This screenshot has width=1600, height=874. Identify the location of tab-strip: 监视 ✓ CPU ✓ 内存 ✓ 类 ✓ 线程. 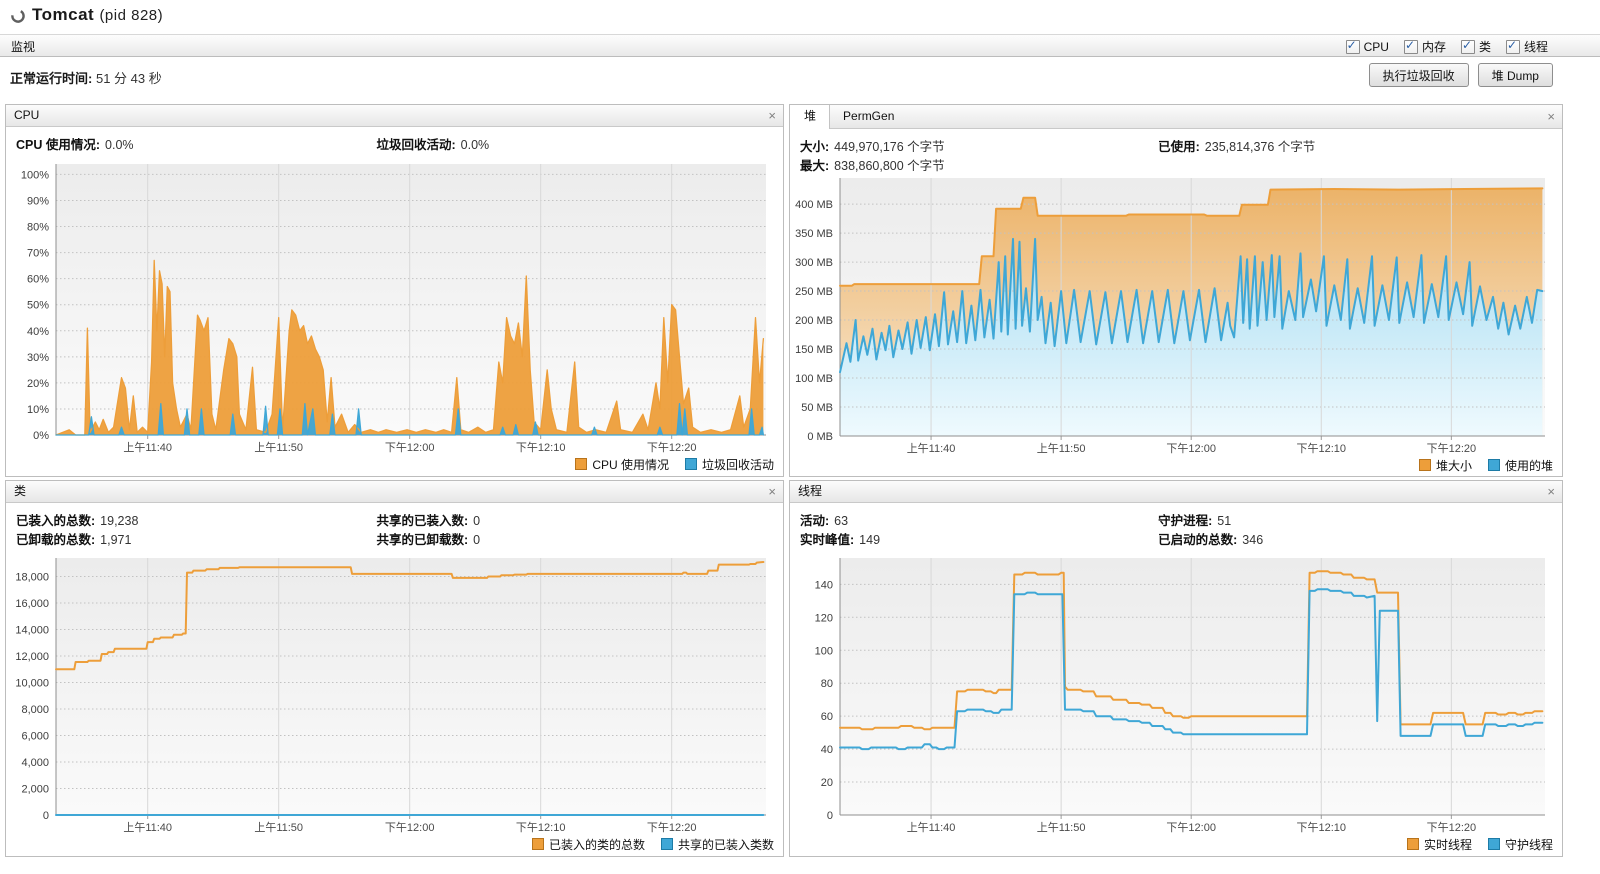
(800, 45).